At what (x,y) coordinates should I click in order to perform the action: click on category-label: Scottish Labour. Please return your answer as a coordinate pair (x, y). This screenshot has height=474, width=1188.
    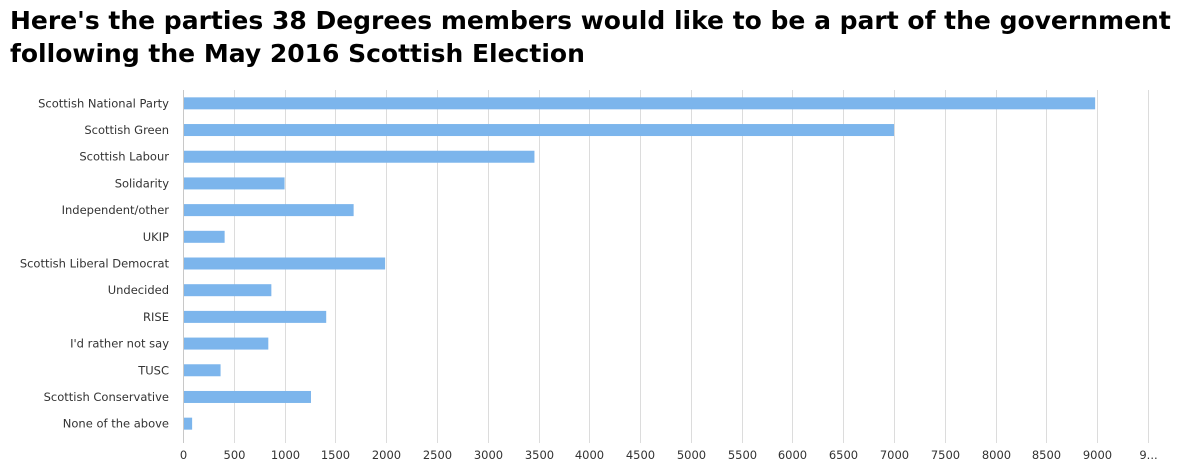
    Looking at the image, I should click on (124, 157).